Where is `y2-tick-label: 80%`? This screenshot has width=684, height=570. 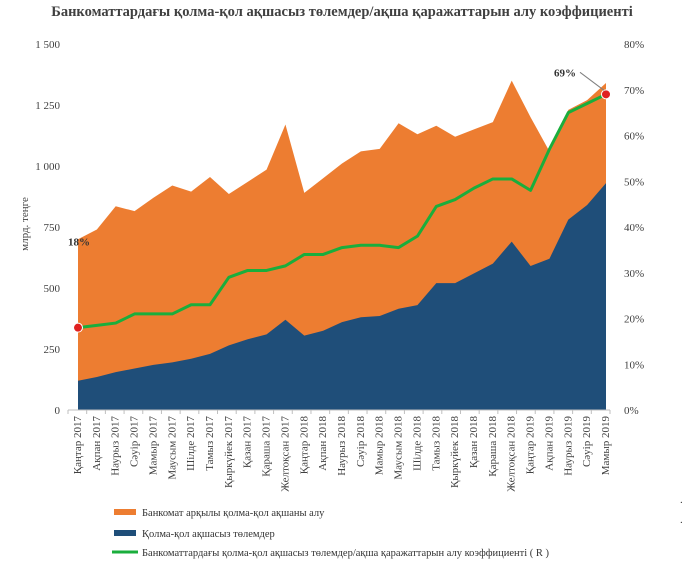 y2-tick-label: 80% is located at coordinates (634, 45).